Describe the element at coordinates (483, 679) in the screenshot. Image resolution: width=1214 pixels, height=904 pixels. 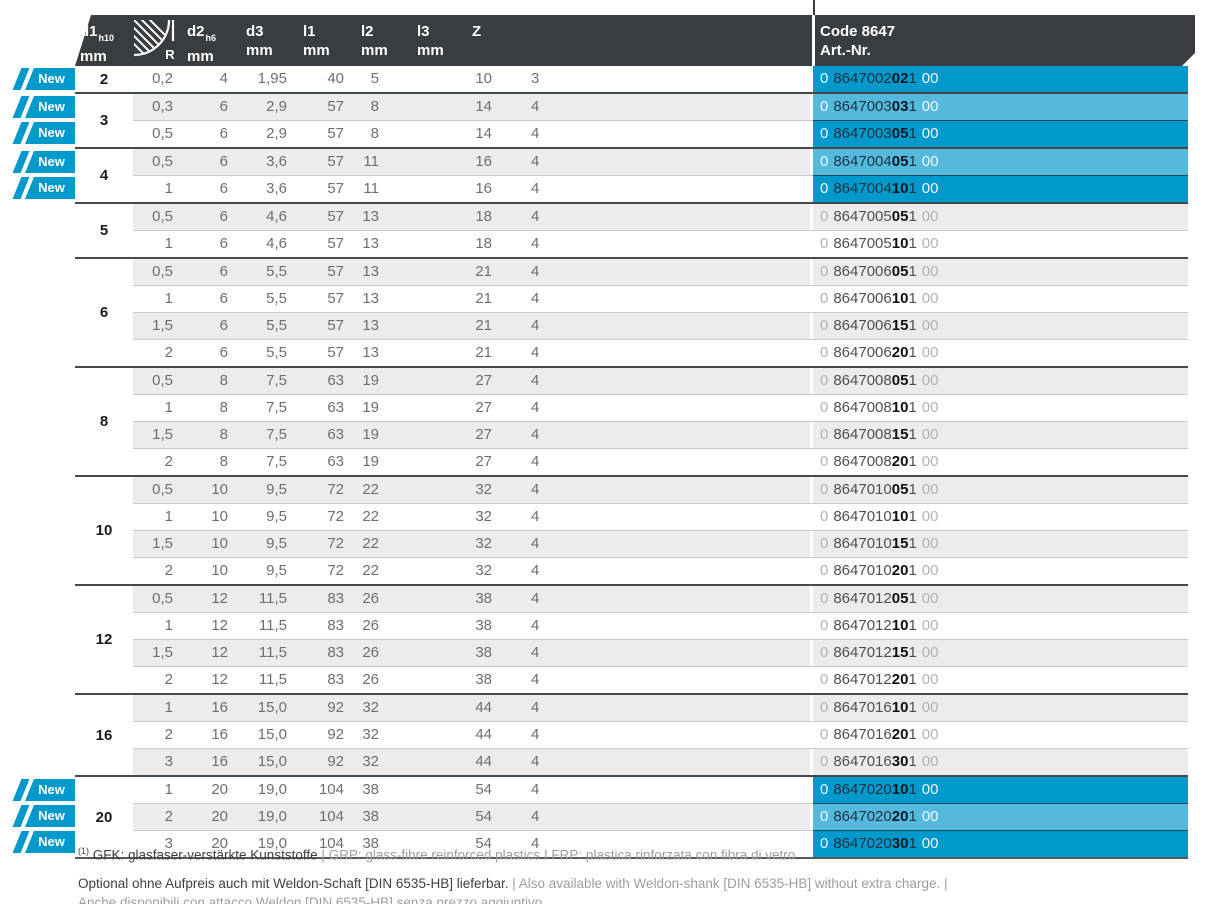
I see `l3-cell: 38` at that location.